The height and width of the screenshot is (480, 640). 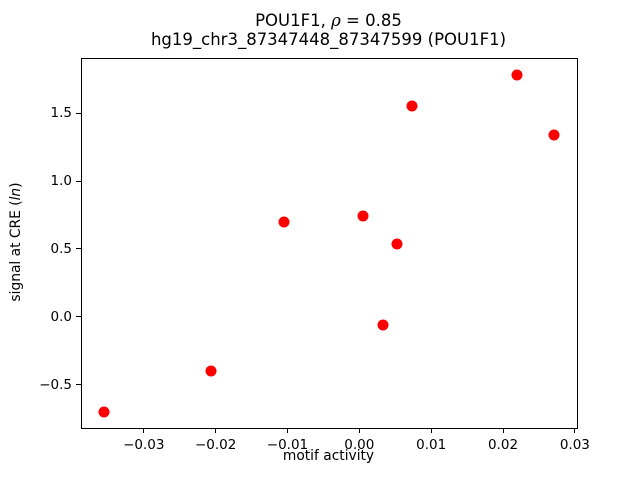 What do you see at coordinates (16, 185) in the screenshot?
I see `y-axis-label-close: )` at bounding box center [16, 185].